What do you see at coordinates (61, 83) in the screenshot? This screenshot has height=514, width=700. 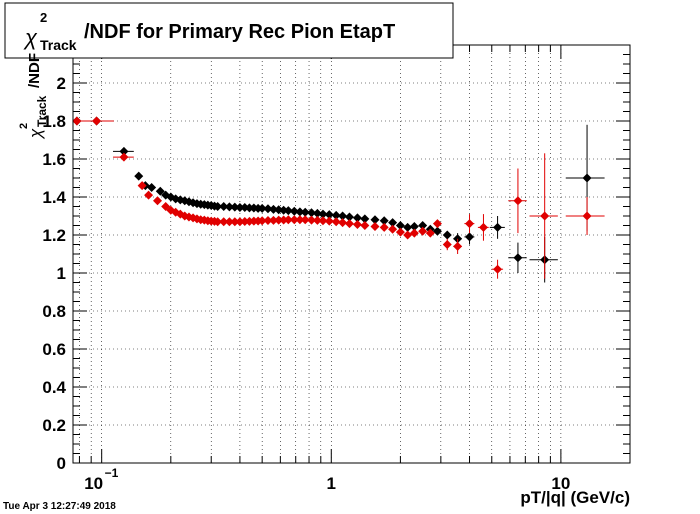 I see `y-tick-label: 2` at bounding box center [61, 83].